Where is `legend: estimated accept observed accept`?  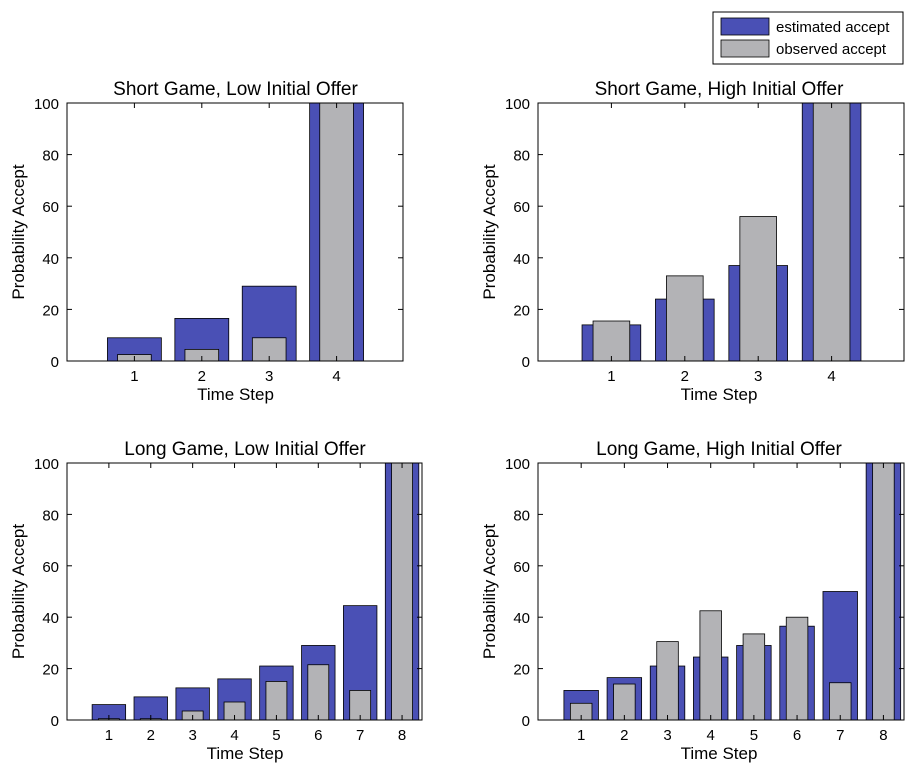 legend: estimated accept observed accept is located at coordinates (808, 38).